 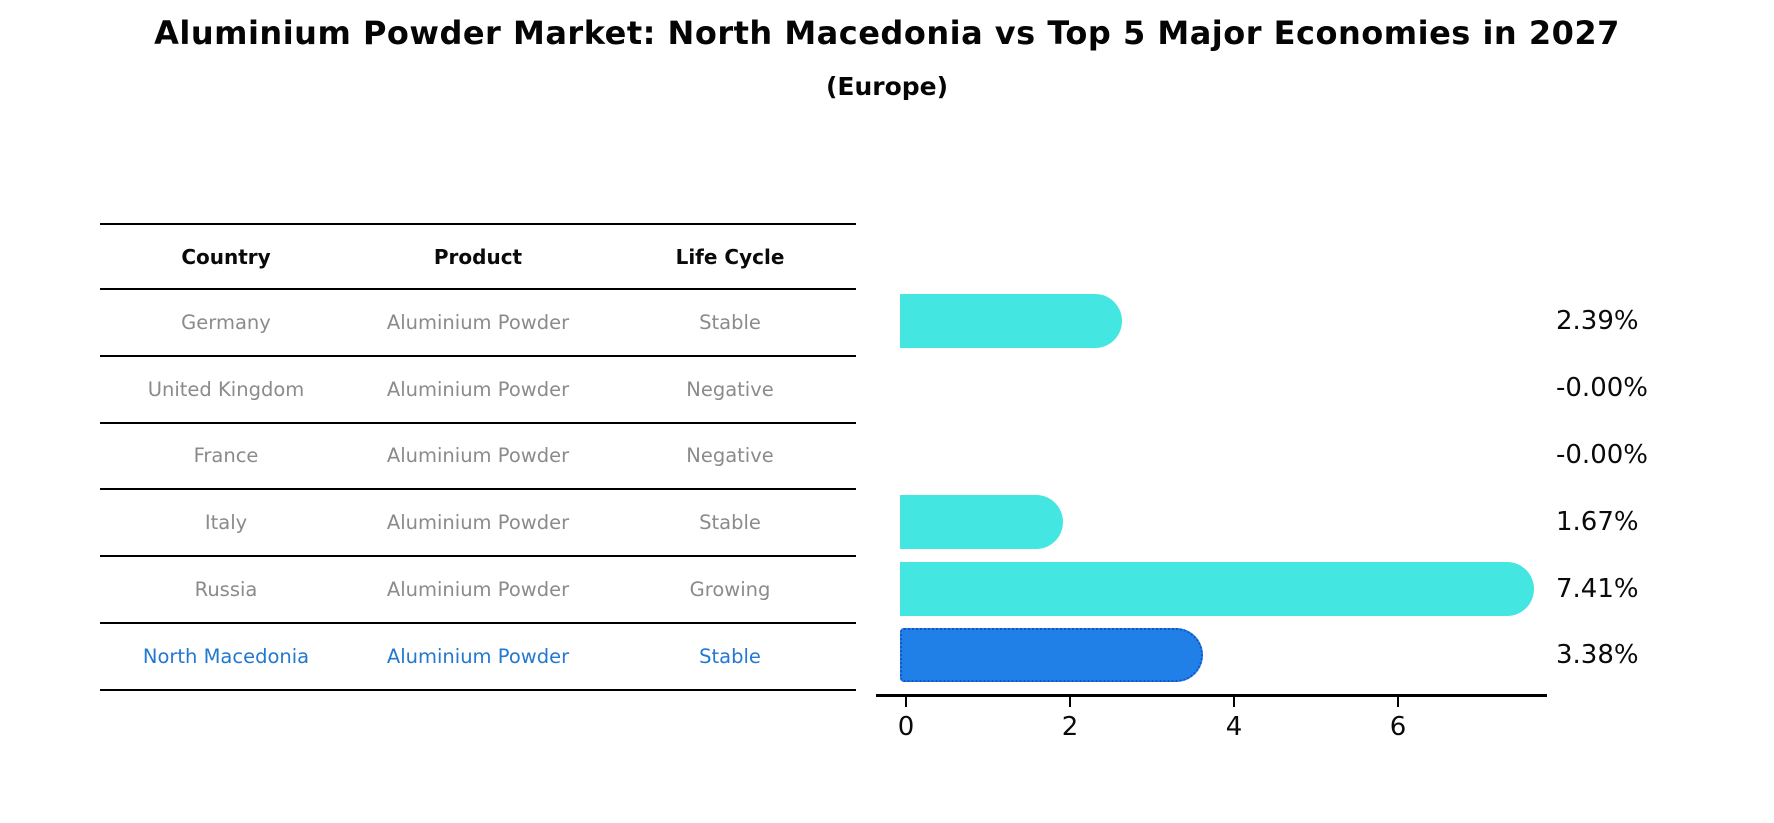 I want to click on table-row-russia: Russia Aluminium Powder Growing, so click(x=478, y=590).